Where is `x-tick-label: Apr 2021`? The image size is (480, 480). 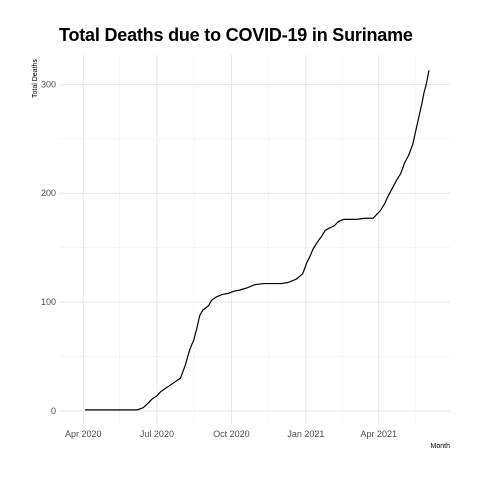
x-tick-label: Apr 2021 is located at coordinates (378, 434).